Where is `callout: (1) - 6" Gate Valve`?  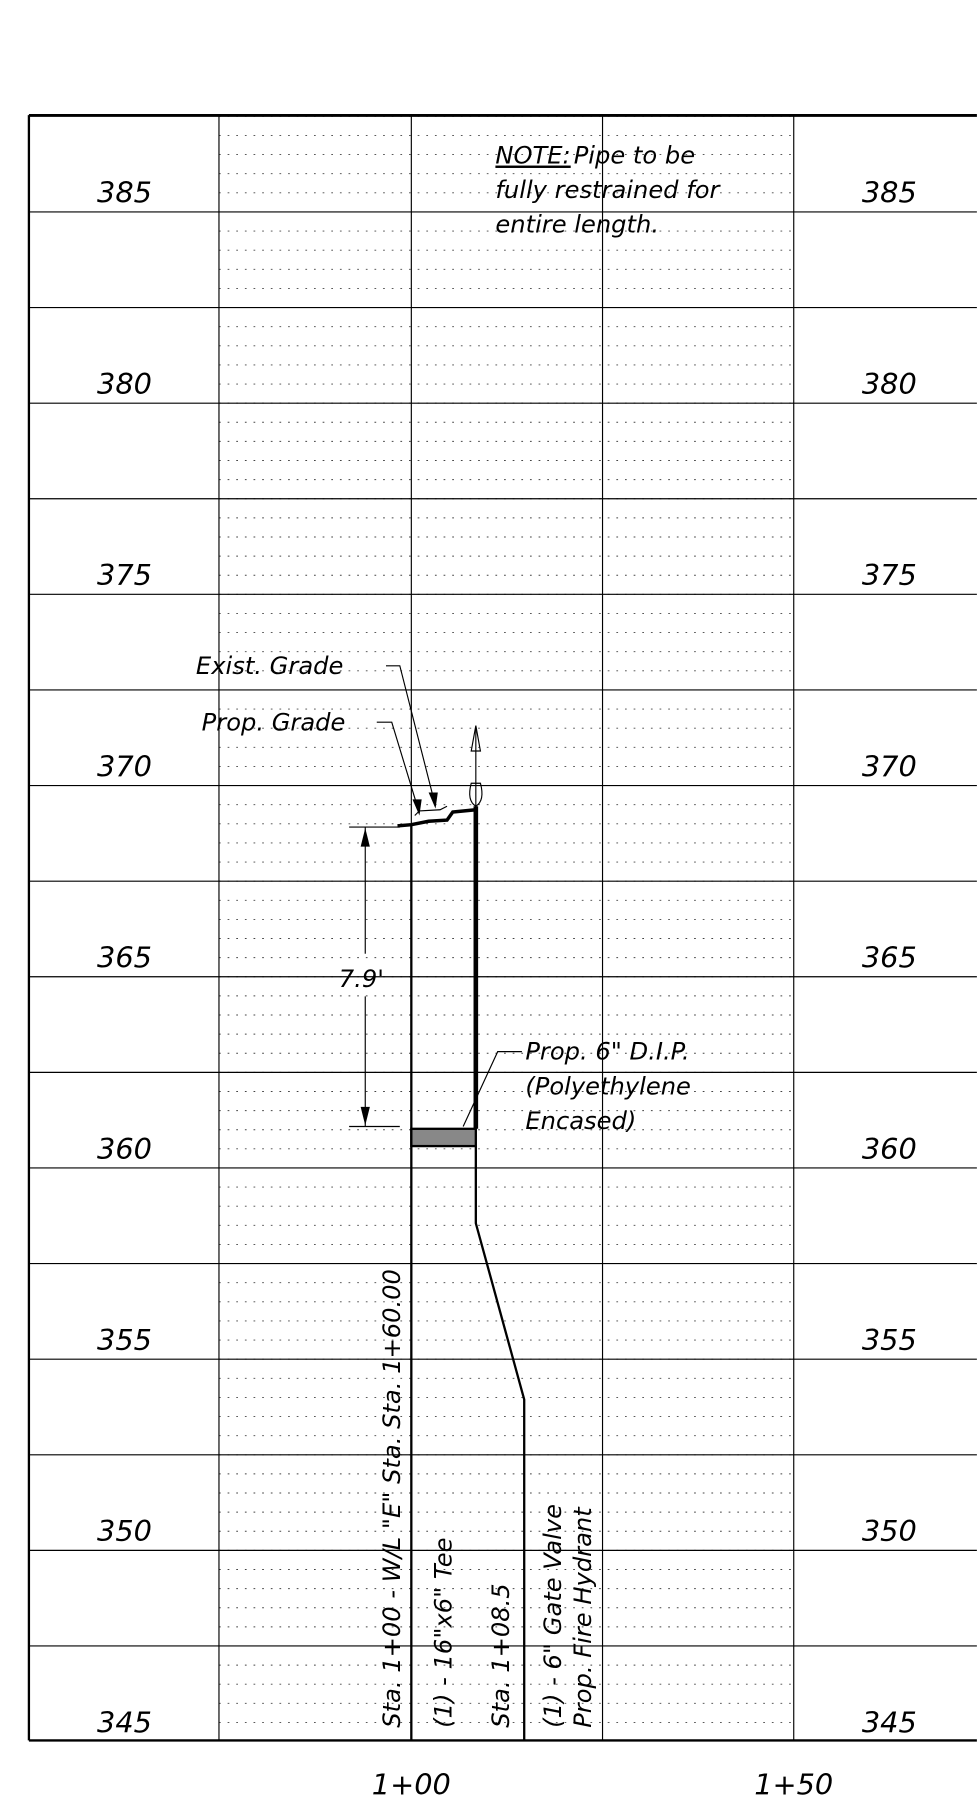 callout: (1) - 6" Gate Valve is located at coordinates (553, 1616).